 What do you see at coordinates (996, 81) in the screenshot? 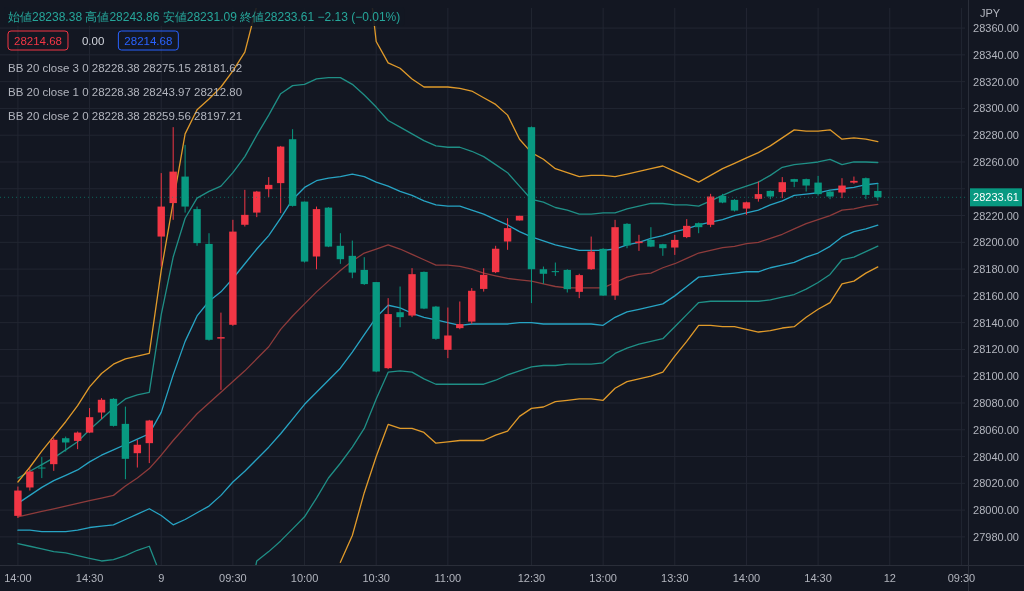
I see `y-tick-label: 28320.00` at bounding box center [996, 81].